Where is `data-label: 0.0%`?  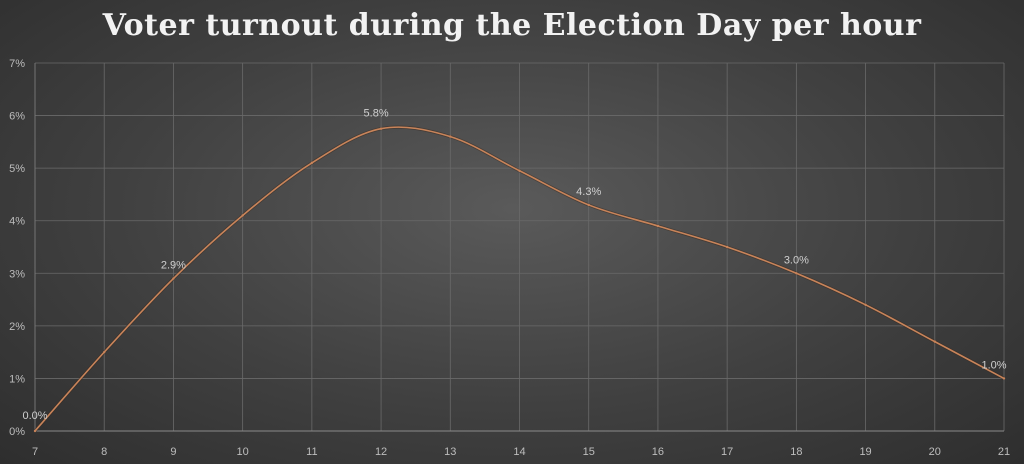 data-label: 0.0% is located at coordinates (34, 416).